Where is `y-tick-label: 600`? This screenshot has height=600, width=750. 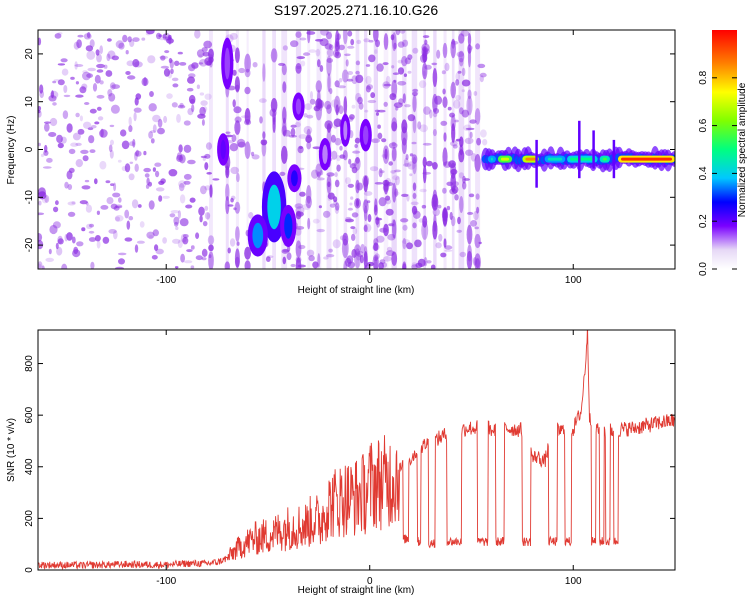
y-tick-label: 600 is located at coordinates (29, 414).